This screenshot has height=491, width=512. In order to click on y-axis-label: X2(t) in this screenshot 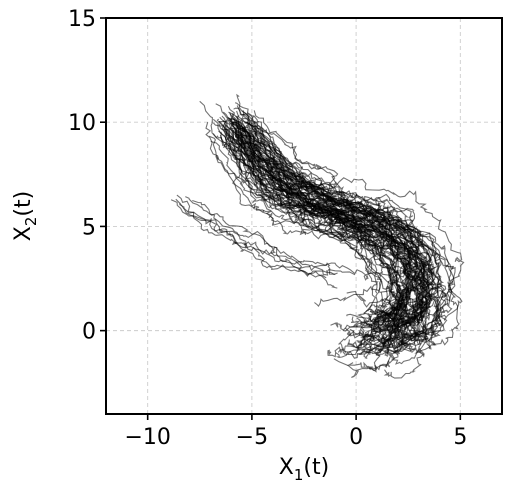, I will do `click(25, 216)`.